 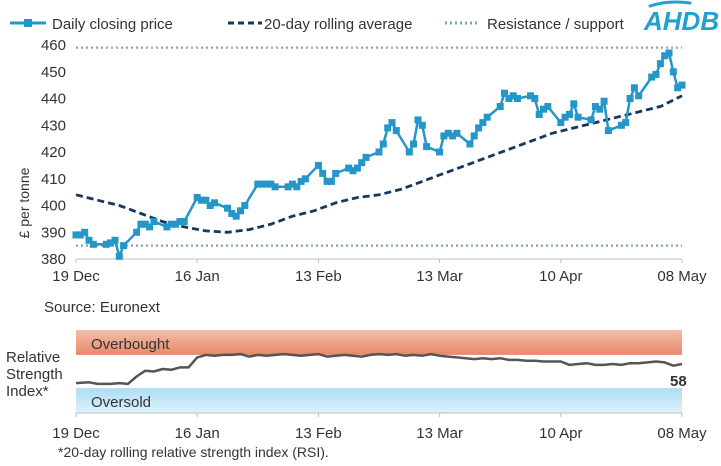 I want to click on price-x-tick-label: 19 Dec, so click(x=76, y=276).